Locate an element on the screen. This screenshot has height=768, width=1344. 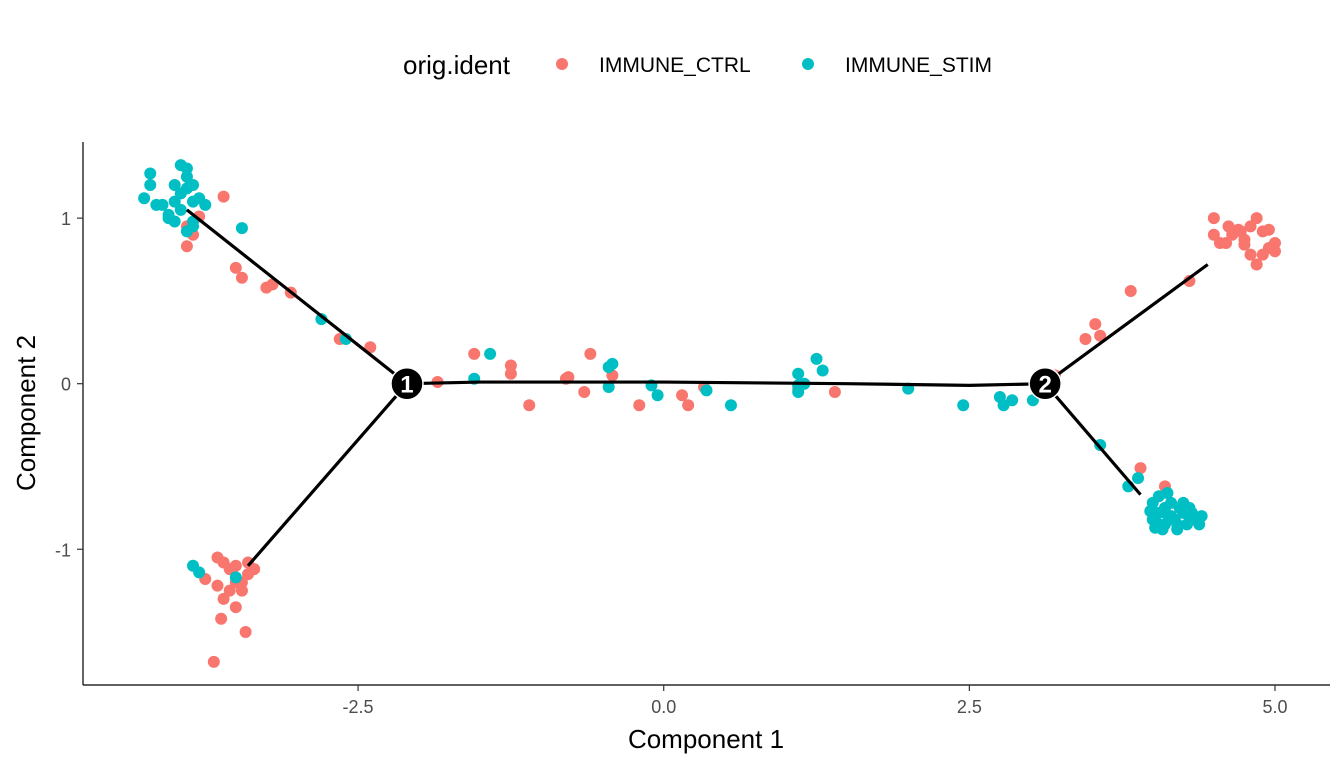
legend-label-immune-stim: IMMUNE_STIM is located at coordinates (918, 65).